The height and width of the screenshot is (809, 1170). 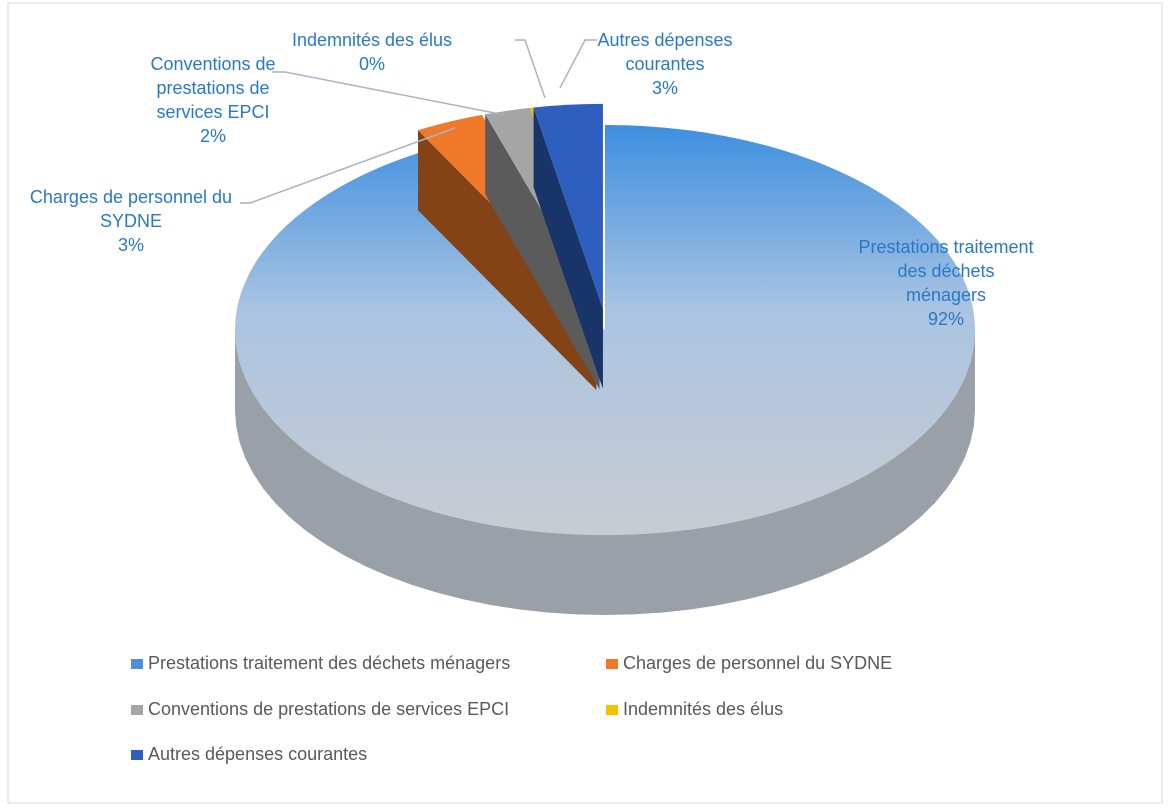 I want to click on data-label: Charges de personnel du SYDNE 3%, so click(x=131, y=221).